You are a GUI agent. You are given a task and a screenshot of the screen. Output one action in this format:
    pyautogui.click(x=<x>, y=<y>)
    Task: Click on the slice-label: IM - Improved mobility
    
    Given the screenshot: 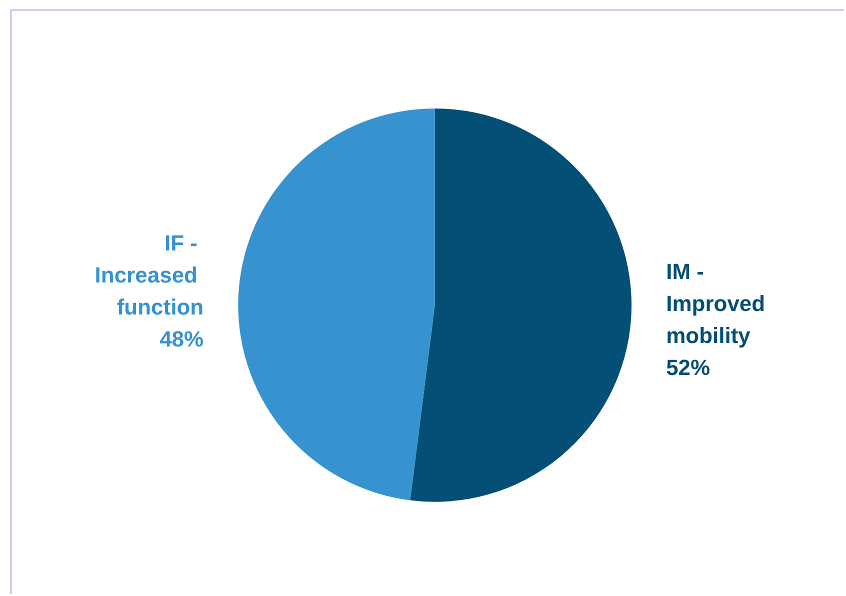 What is the action you would take?
    pyautogui.click(x=719, y=303)
    